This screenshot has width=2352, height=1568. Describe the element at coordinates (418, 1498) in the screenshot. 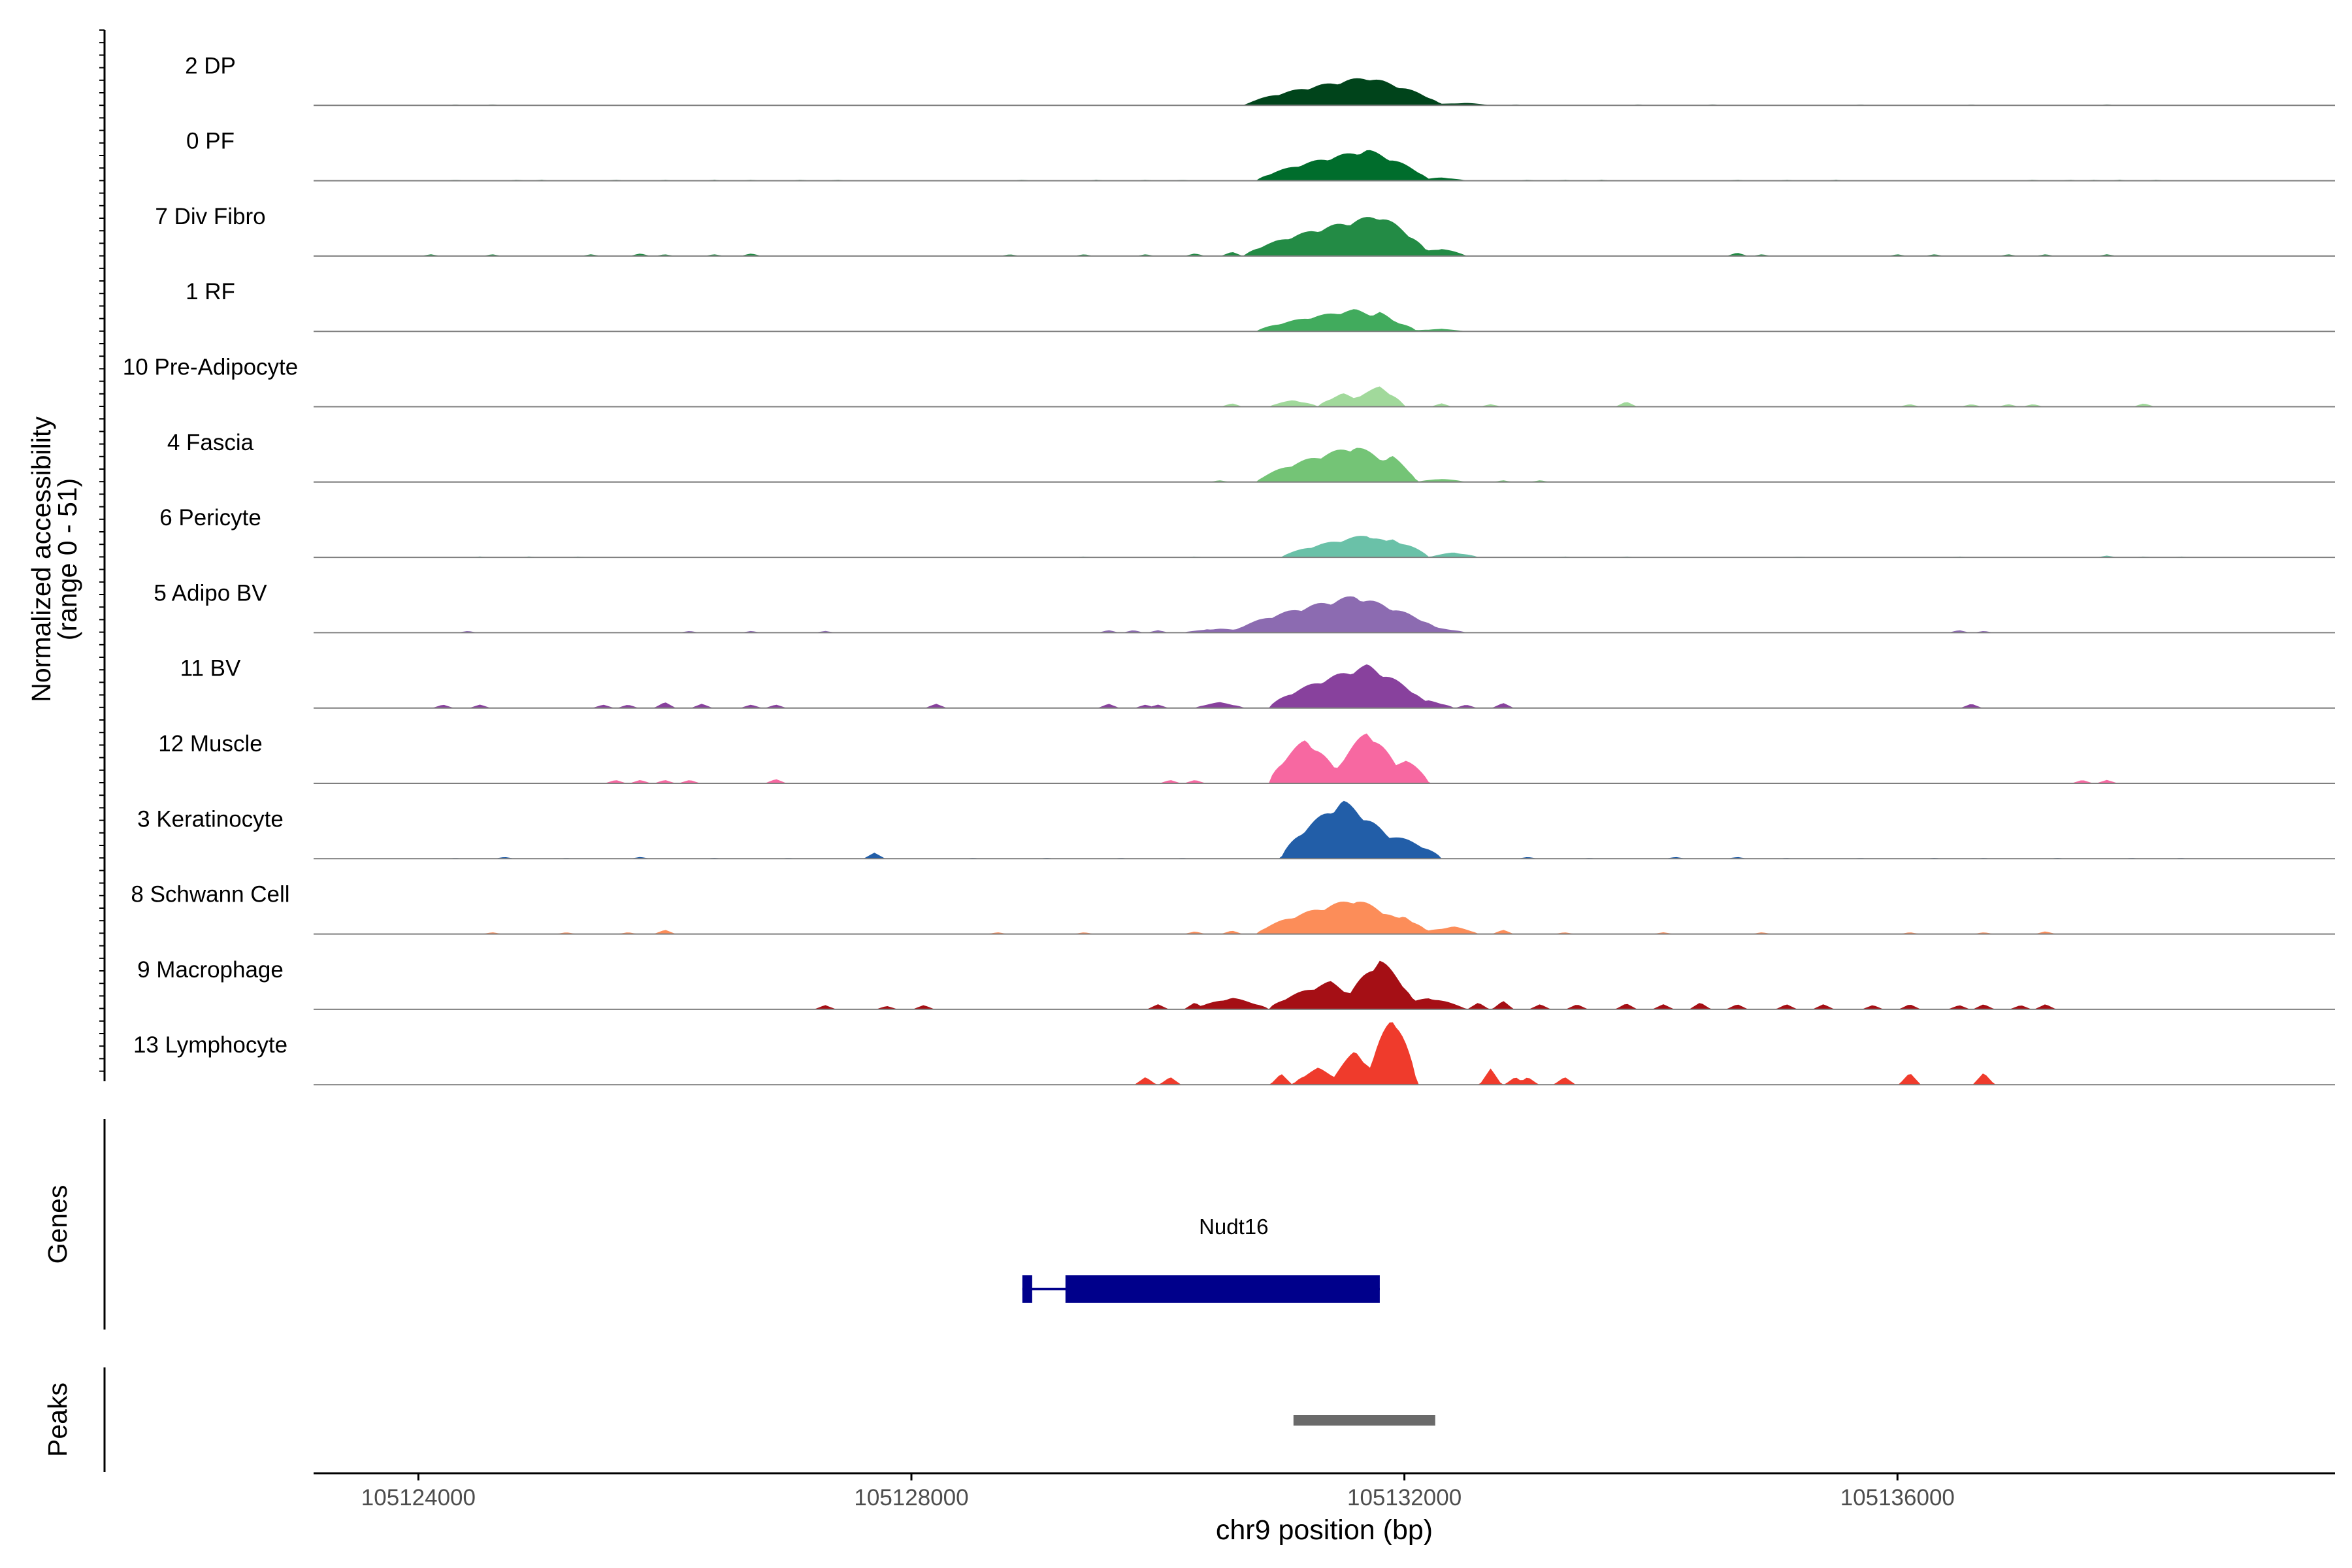

I see `x-tick-label: 105124000` at that location.